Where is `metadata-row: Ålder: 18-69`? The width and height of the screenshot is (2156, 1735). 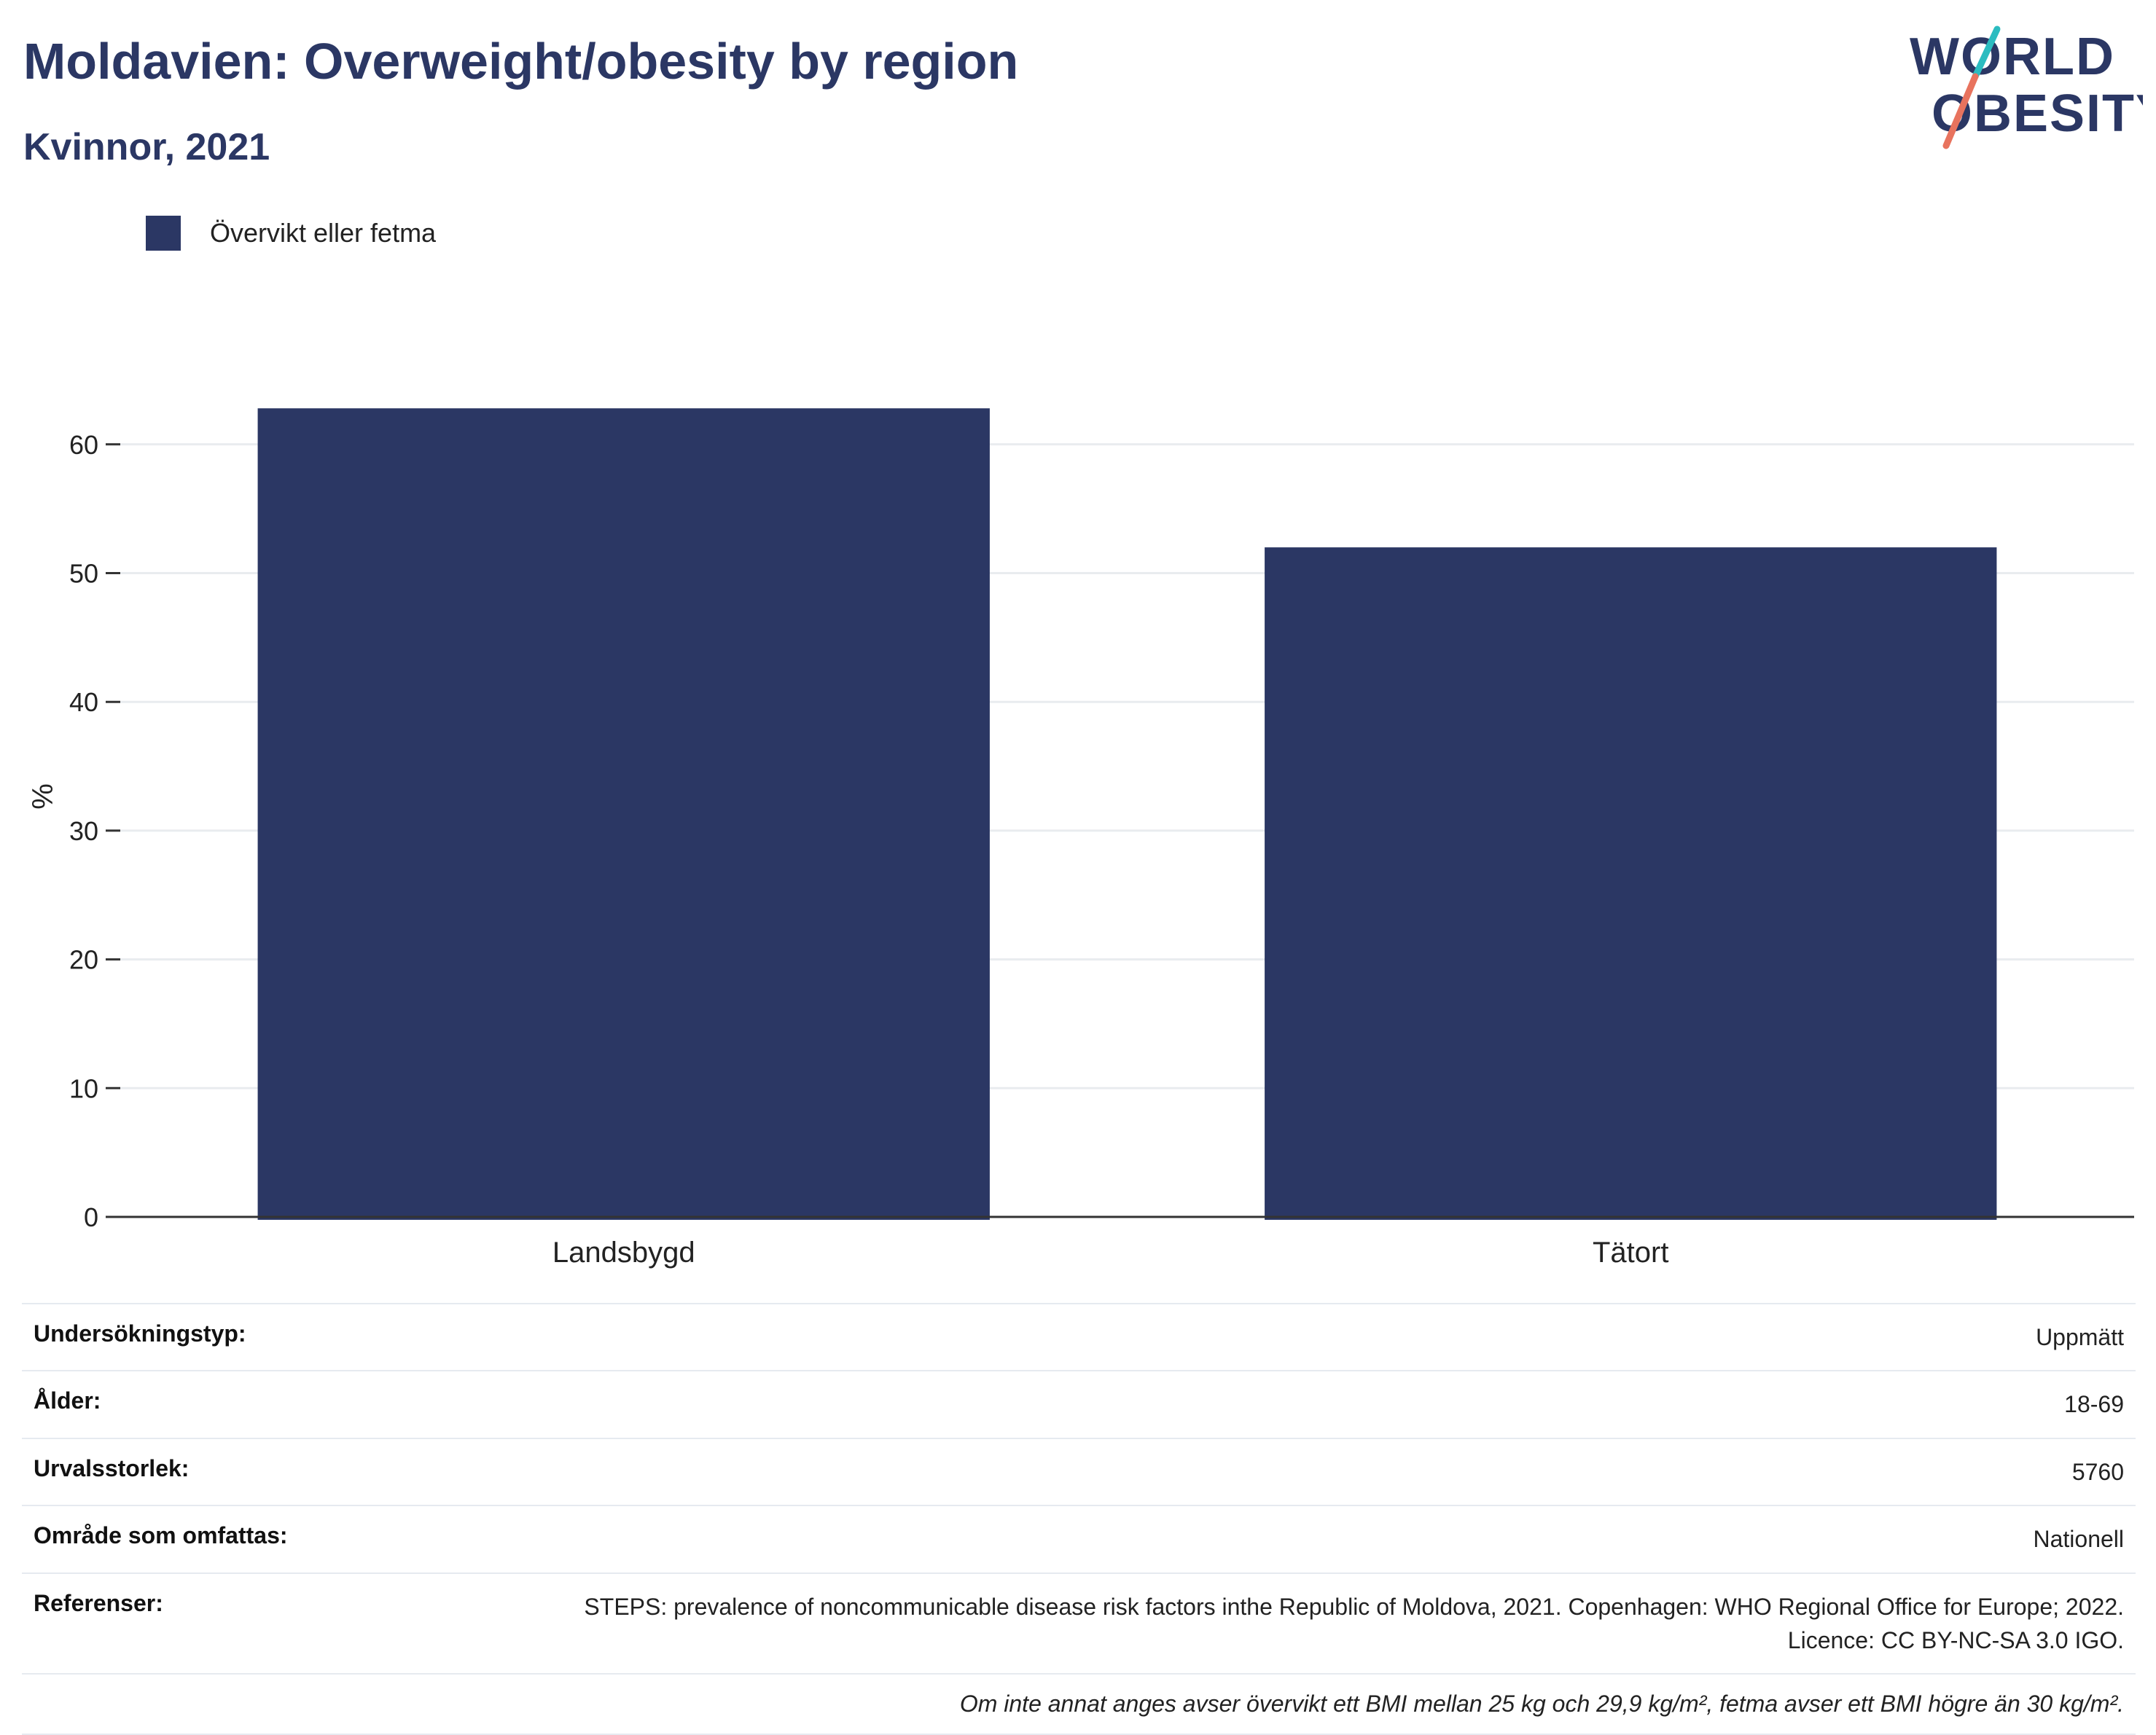
metadata-row: Ålder: 18-69 is located at coordinates (1079, 1404).